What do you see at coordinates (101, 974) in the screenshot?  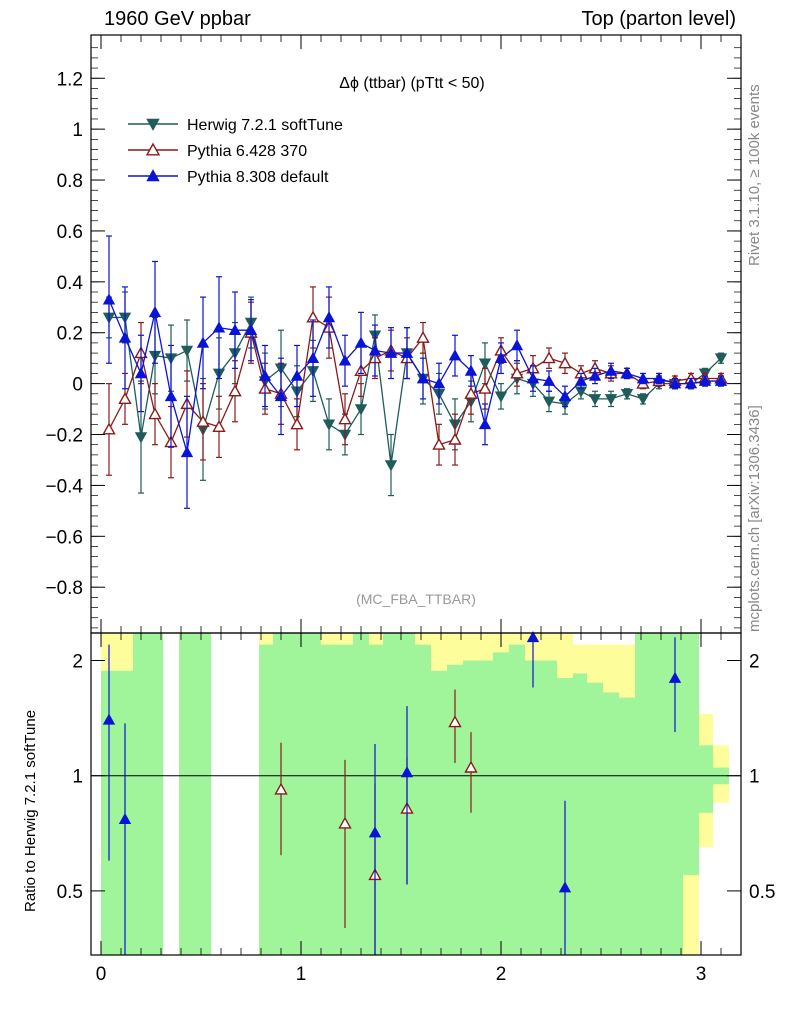 I see `x-tick-label: 0` at bounding box center [101, 974].